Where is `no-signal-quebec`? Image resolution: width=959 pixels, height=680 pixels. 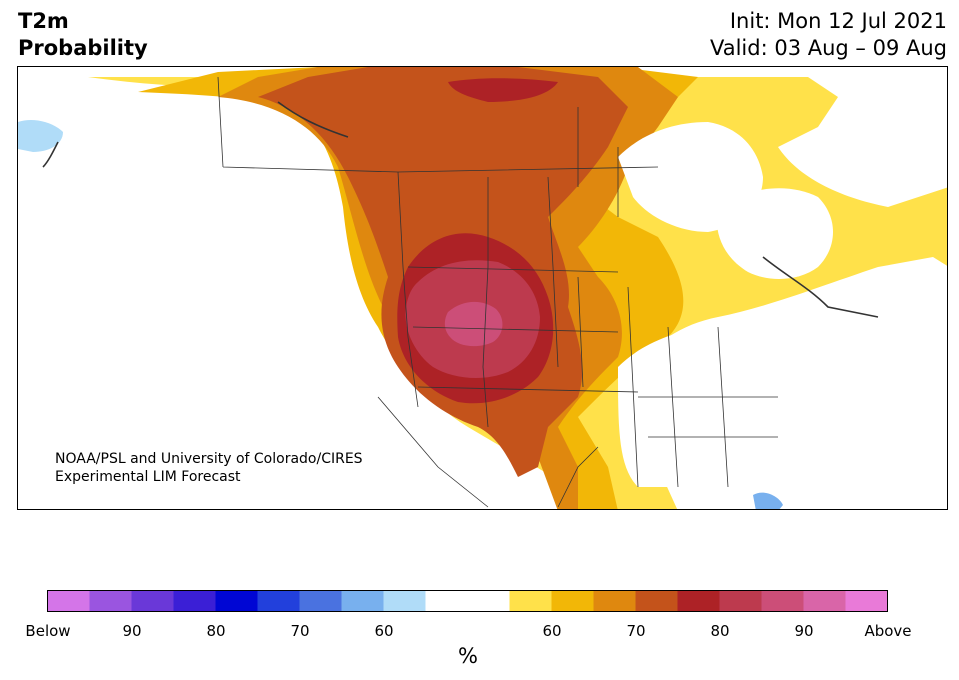
no-signal-quebec is located at coordinates (774, 233).